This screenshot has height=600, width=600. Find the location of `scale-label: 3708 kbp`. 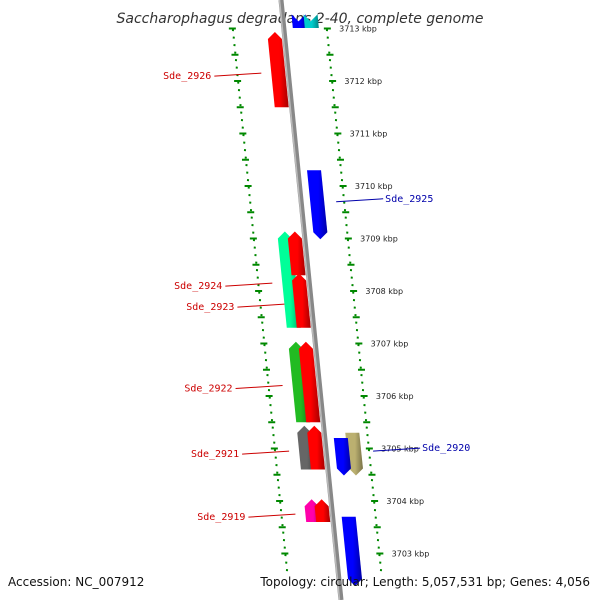

scale-label: 3708 kbp is located at coordinates (384, 291).